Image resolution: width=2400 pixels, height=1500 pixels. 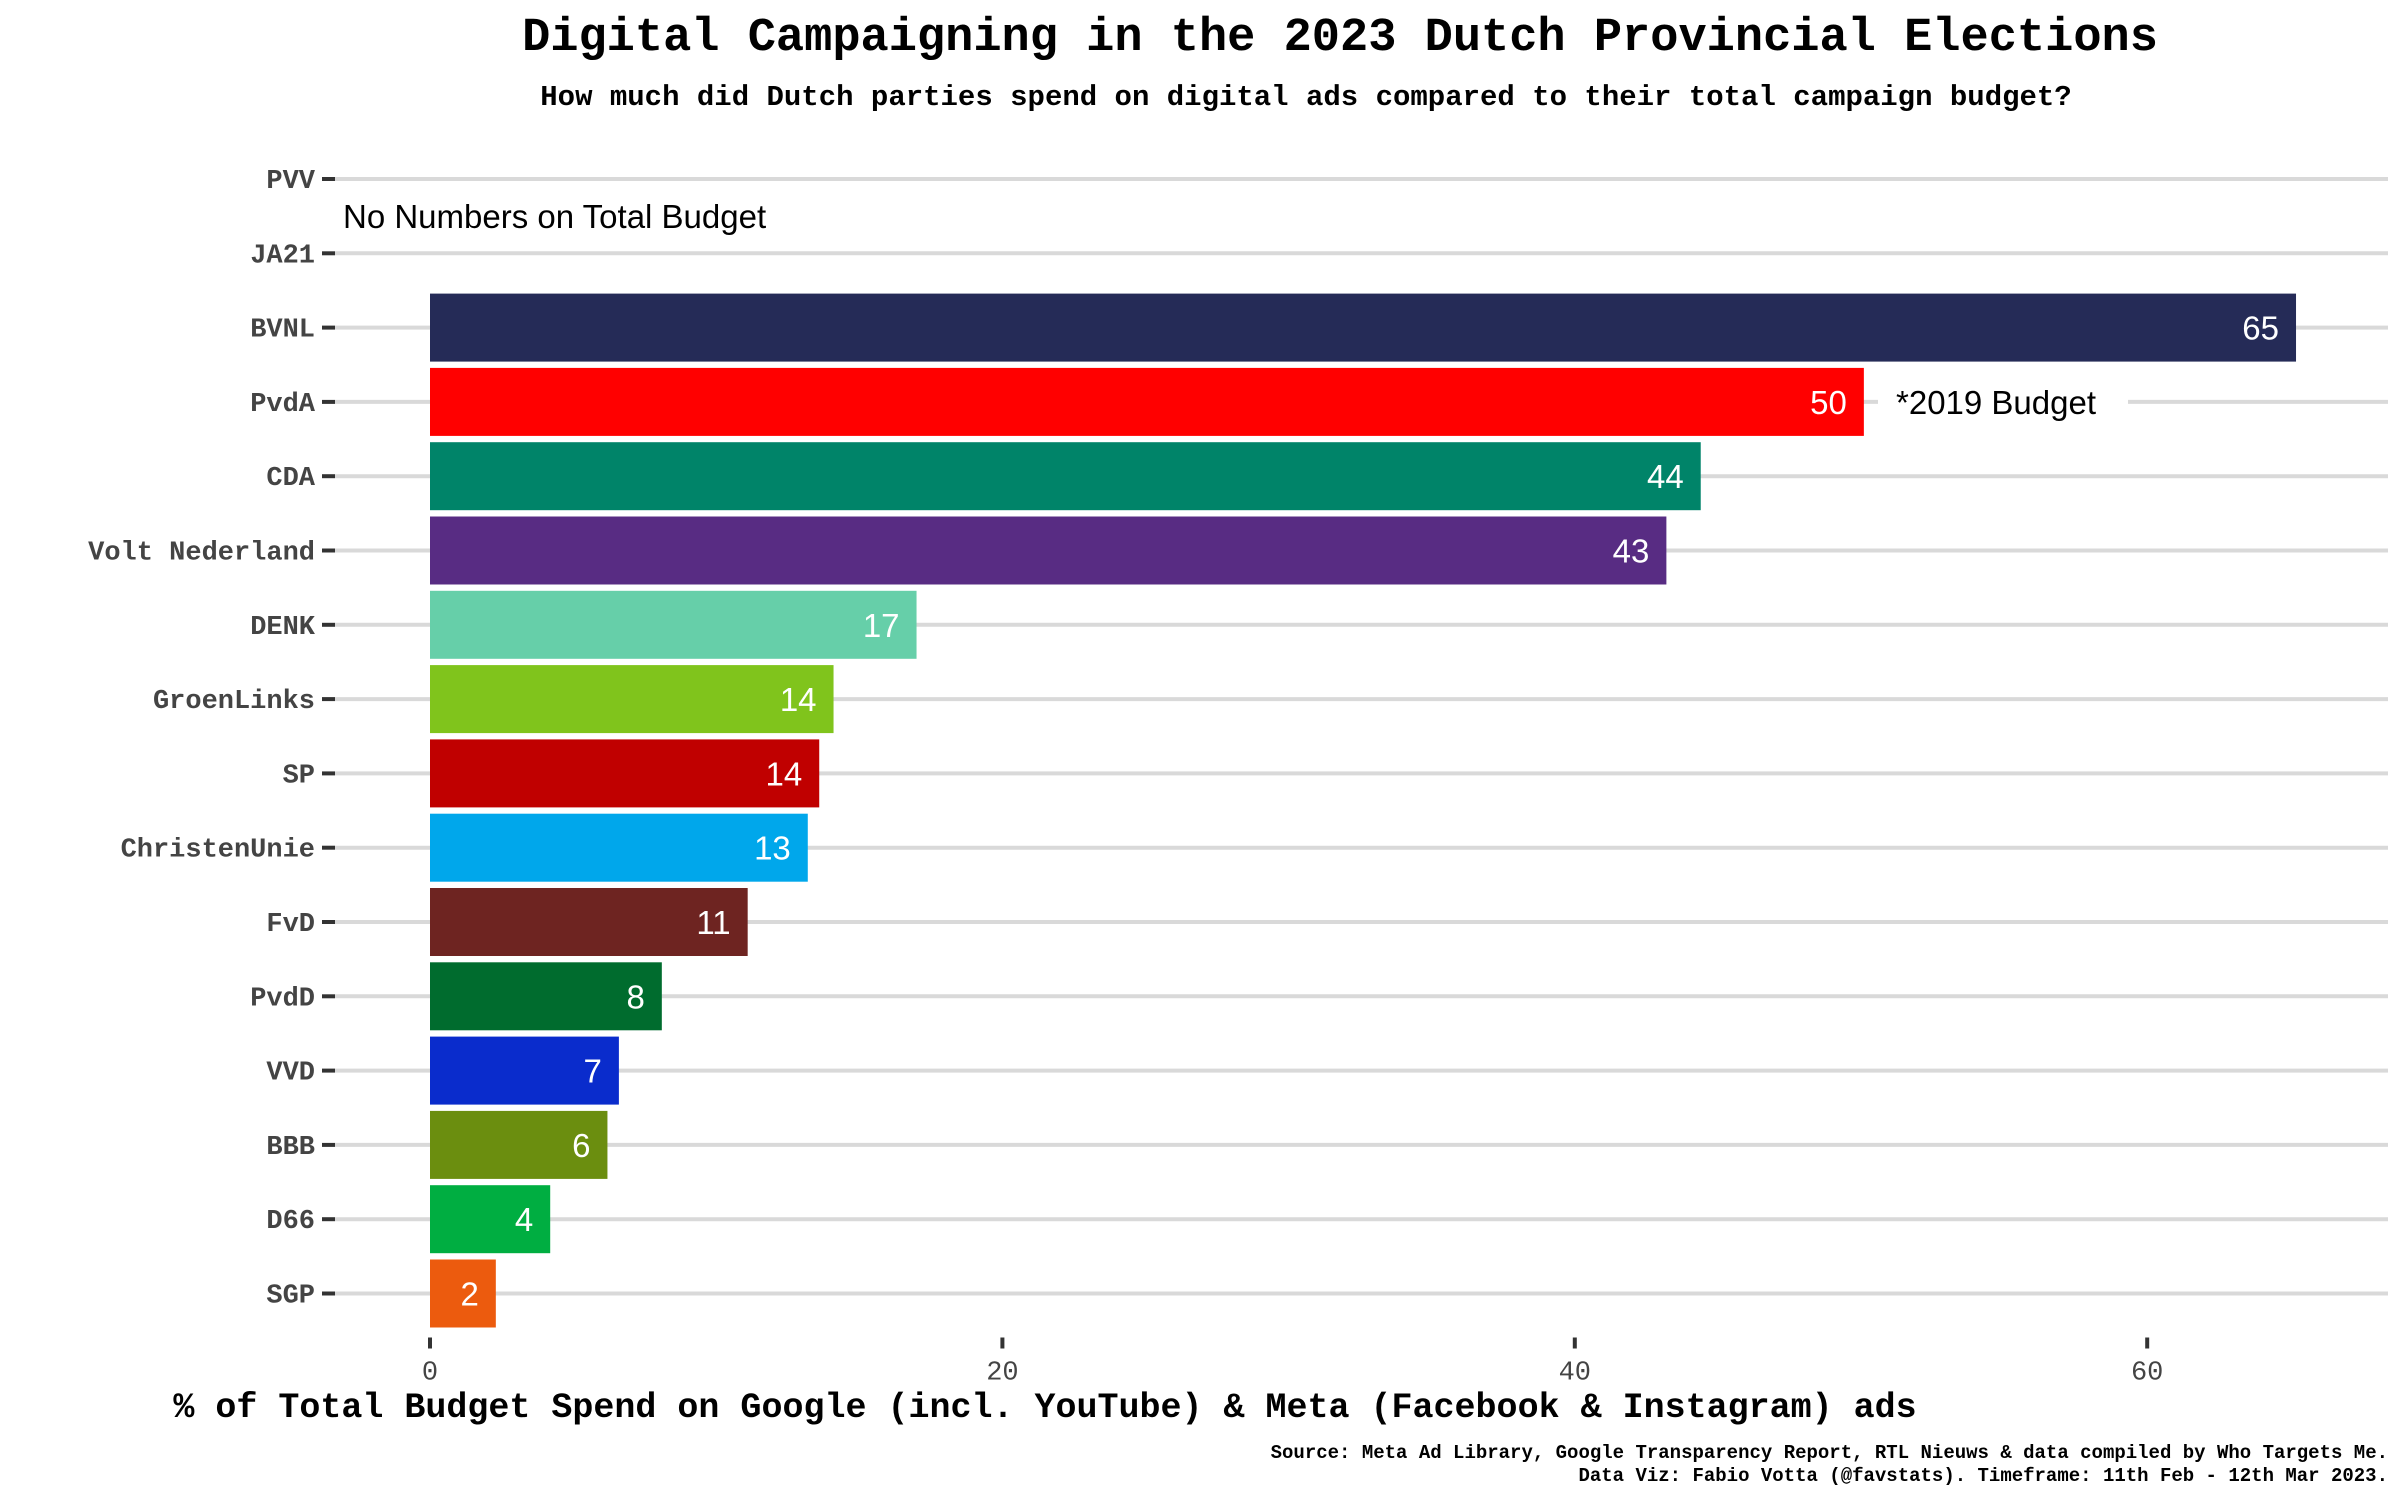 What do you see at coordinates (282, 999) in the screenshot?
I see `y-tick-label: PvdD` at bounding box center [282, 999].